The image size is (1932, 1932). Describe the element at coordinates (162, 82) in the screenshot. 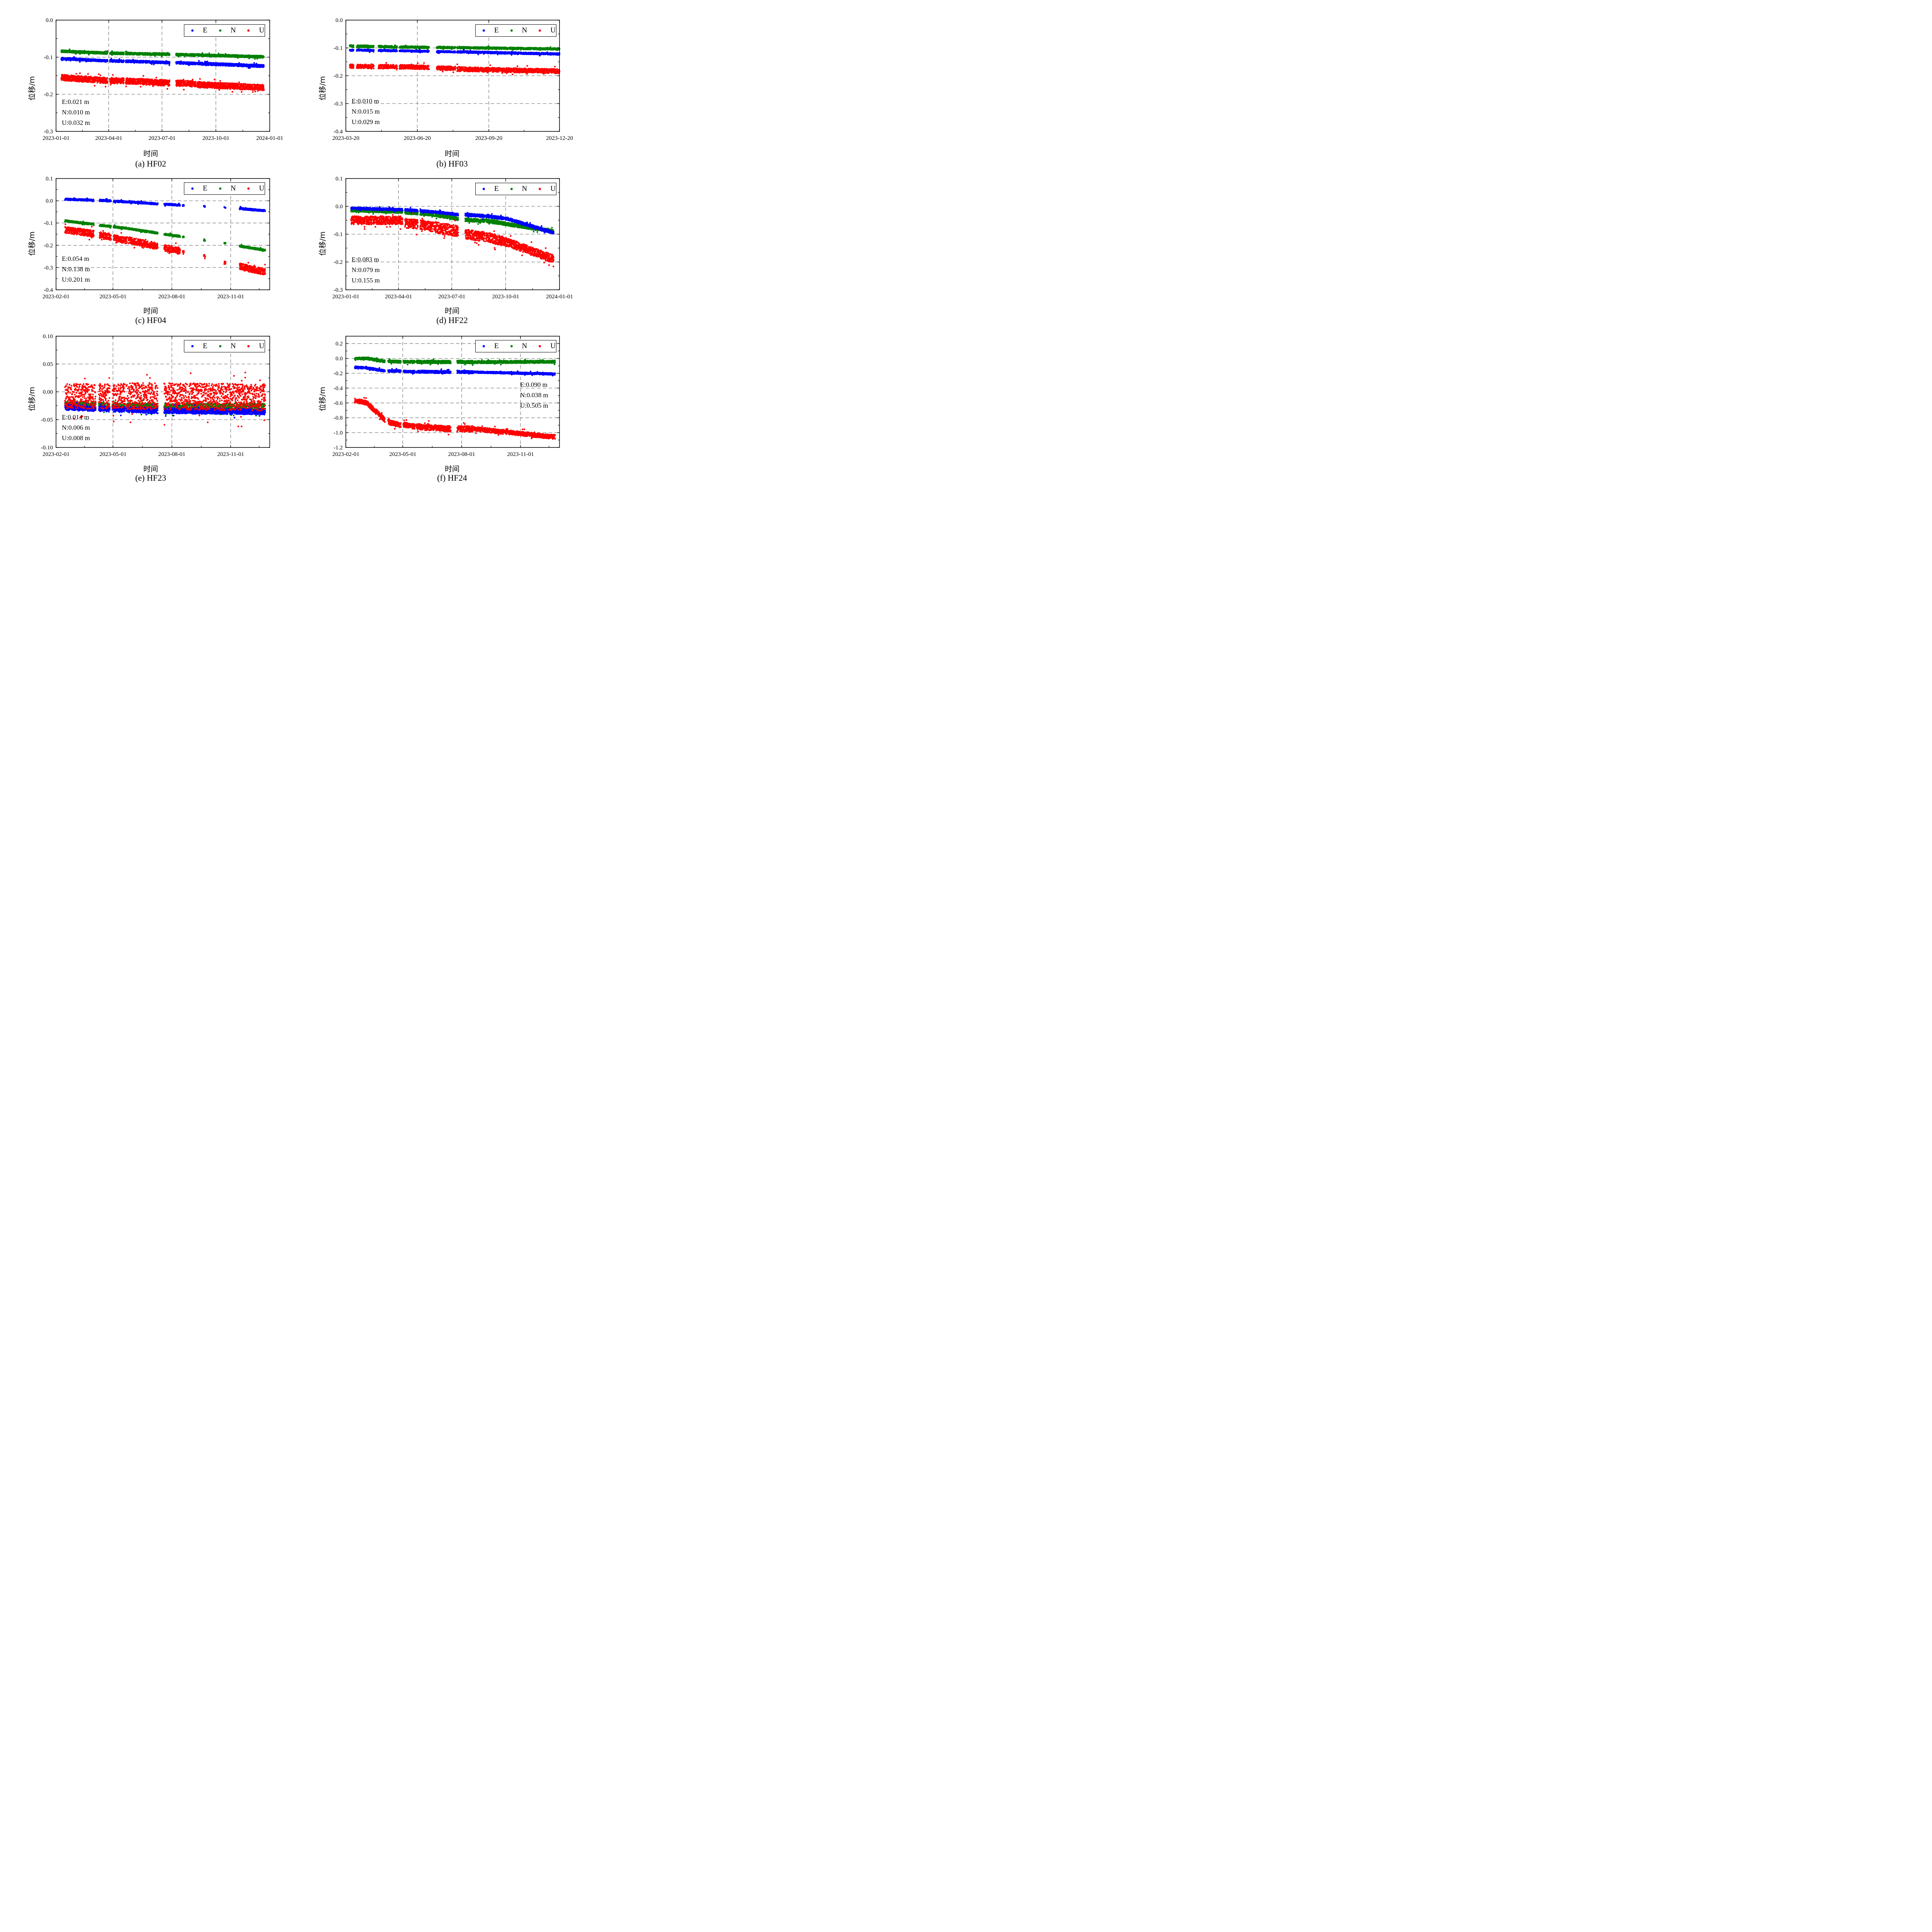

I see `series-u` at that location.